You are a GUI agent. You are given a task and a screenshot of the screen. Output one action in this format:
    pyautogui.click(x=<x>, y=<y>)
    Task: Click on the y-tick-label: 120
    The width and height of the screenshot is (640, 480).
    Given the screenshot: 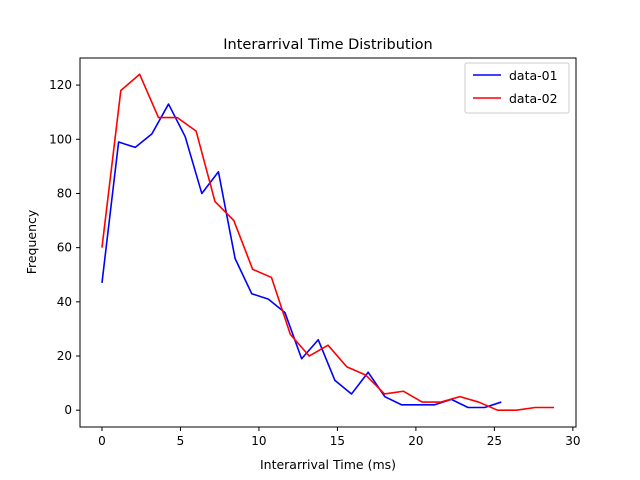 What is the action you would take?
    pyautogui.click(x=60, y=85)
    